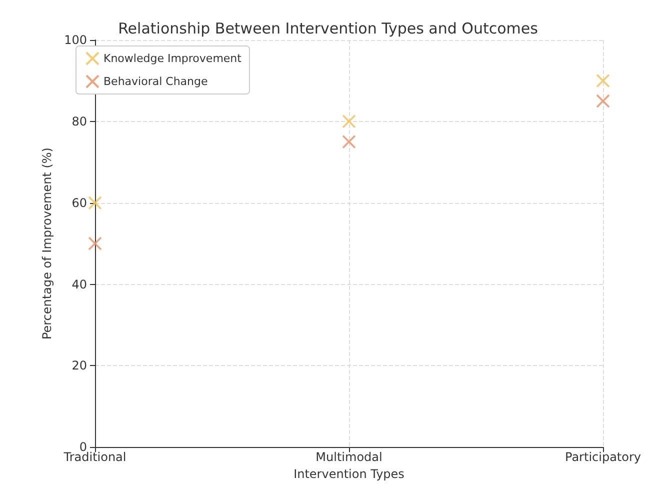 This screenshot has height=493, width=657. Describe the element at coordinates (349, 474) in the screenshot. I see `x-axis-title: Intervention Types` at that location.